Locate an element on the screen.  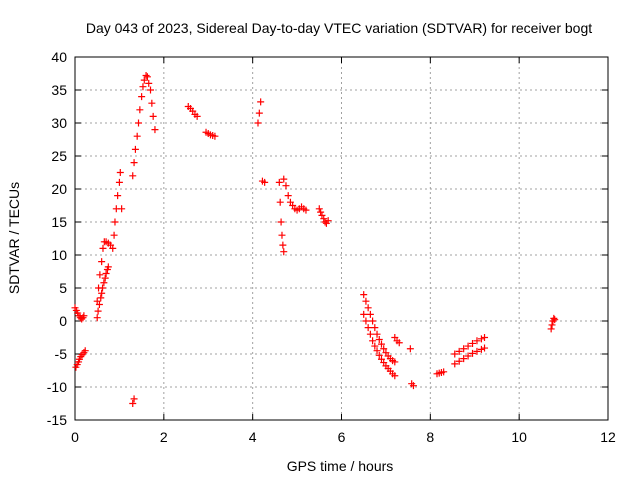
y-axis-label: SDTVAR / TECUs is located at coordinates (14, 238).